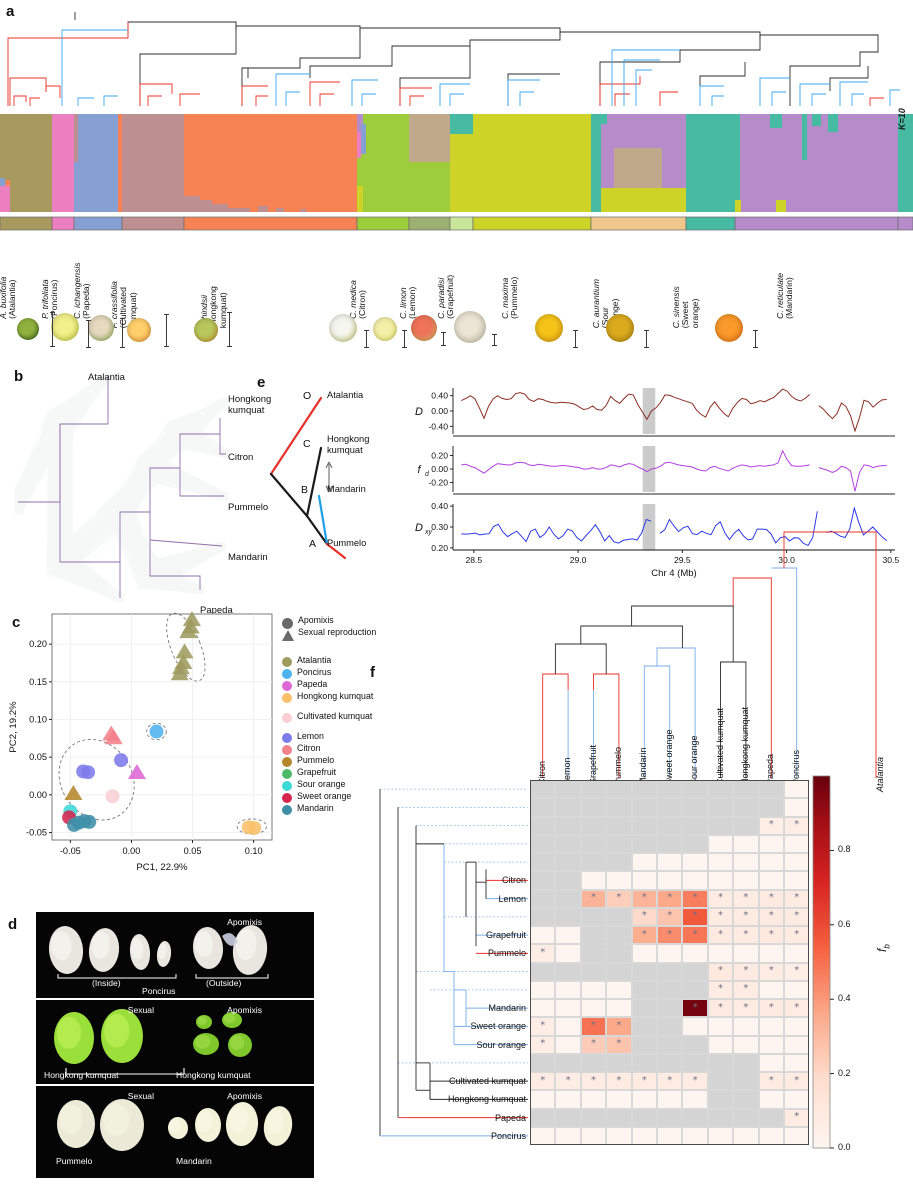 The height and width of the screenshot is (1188, 913). Describe the element at coordinates (316, 760) in the screenshot. I see `pca-legend-label-7: Pummelo` at that location.